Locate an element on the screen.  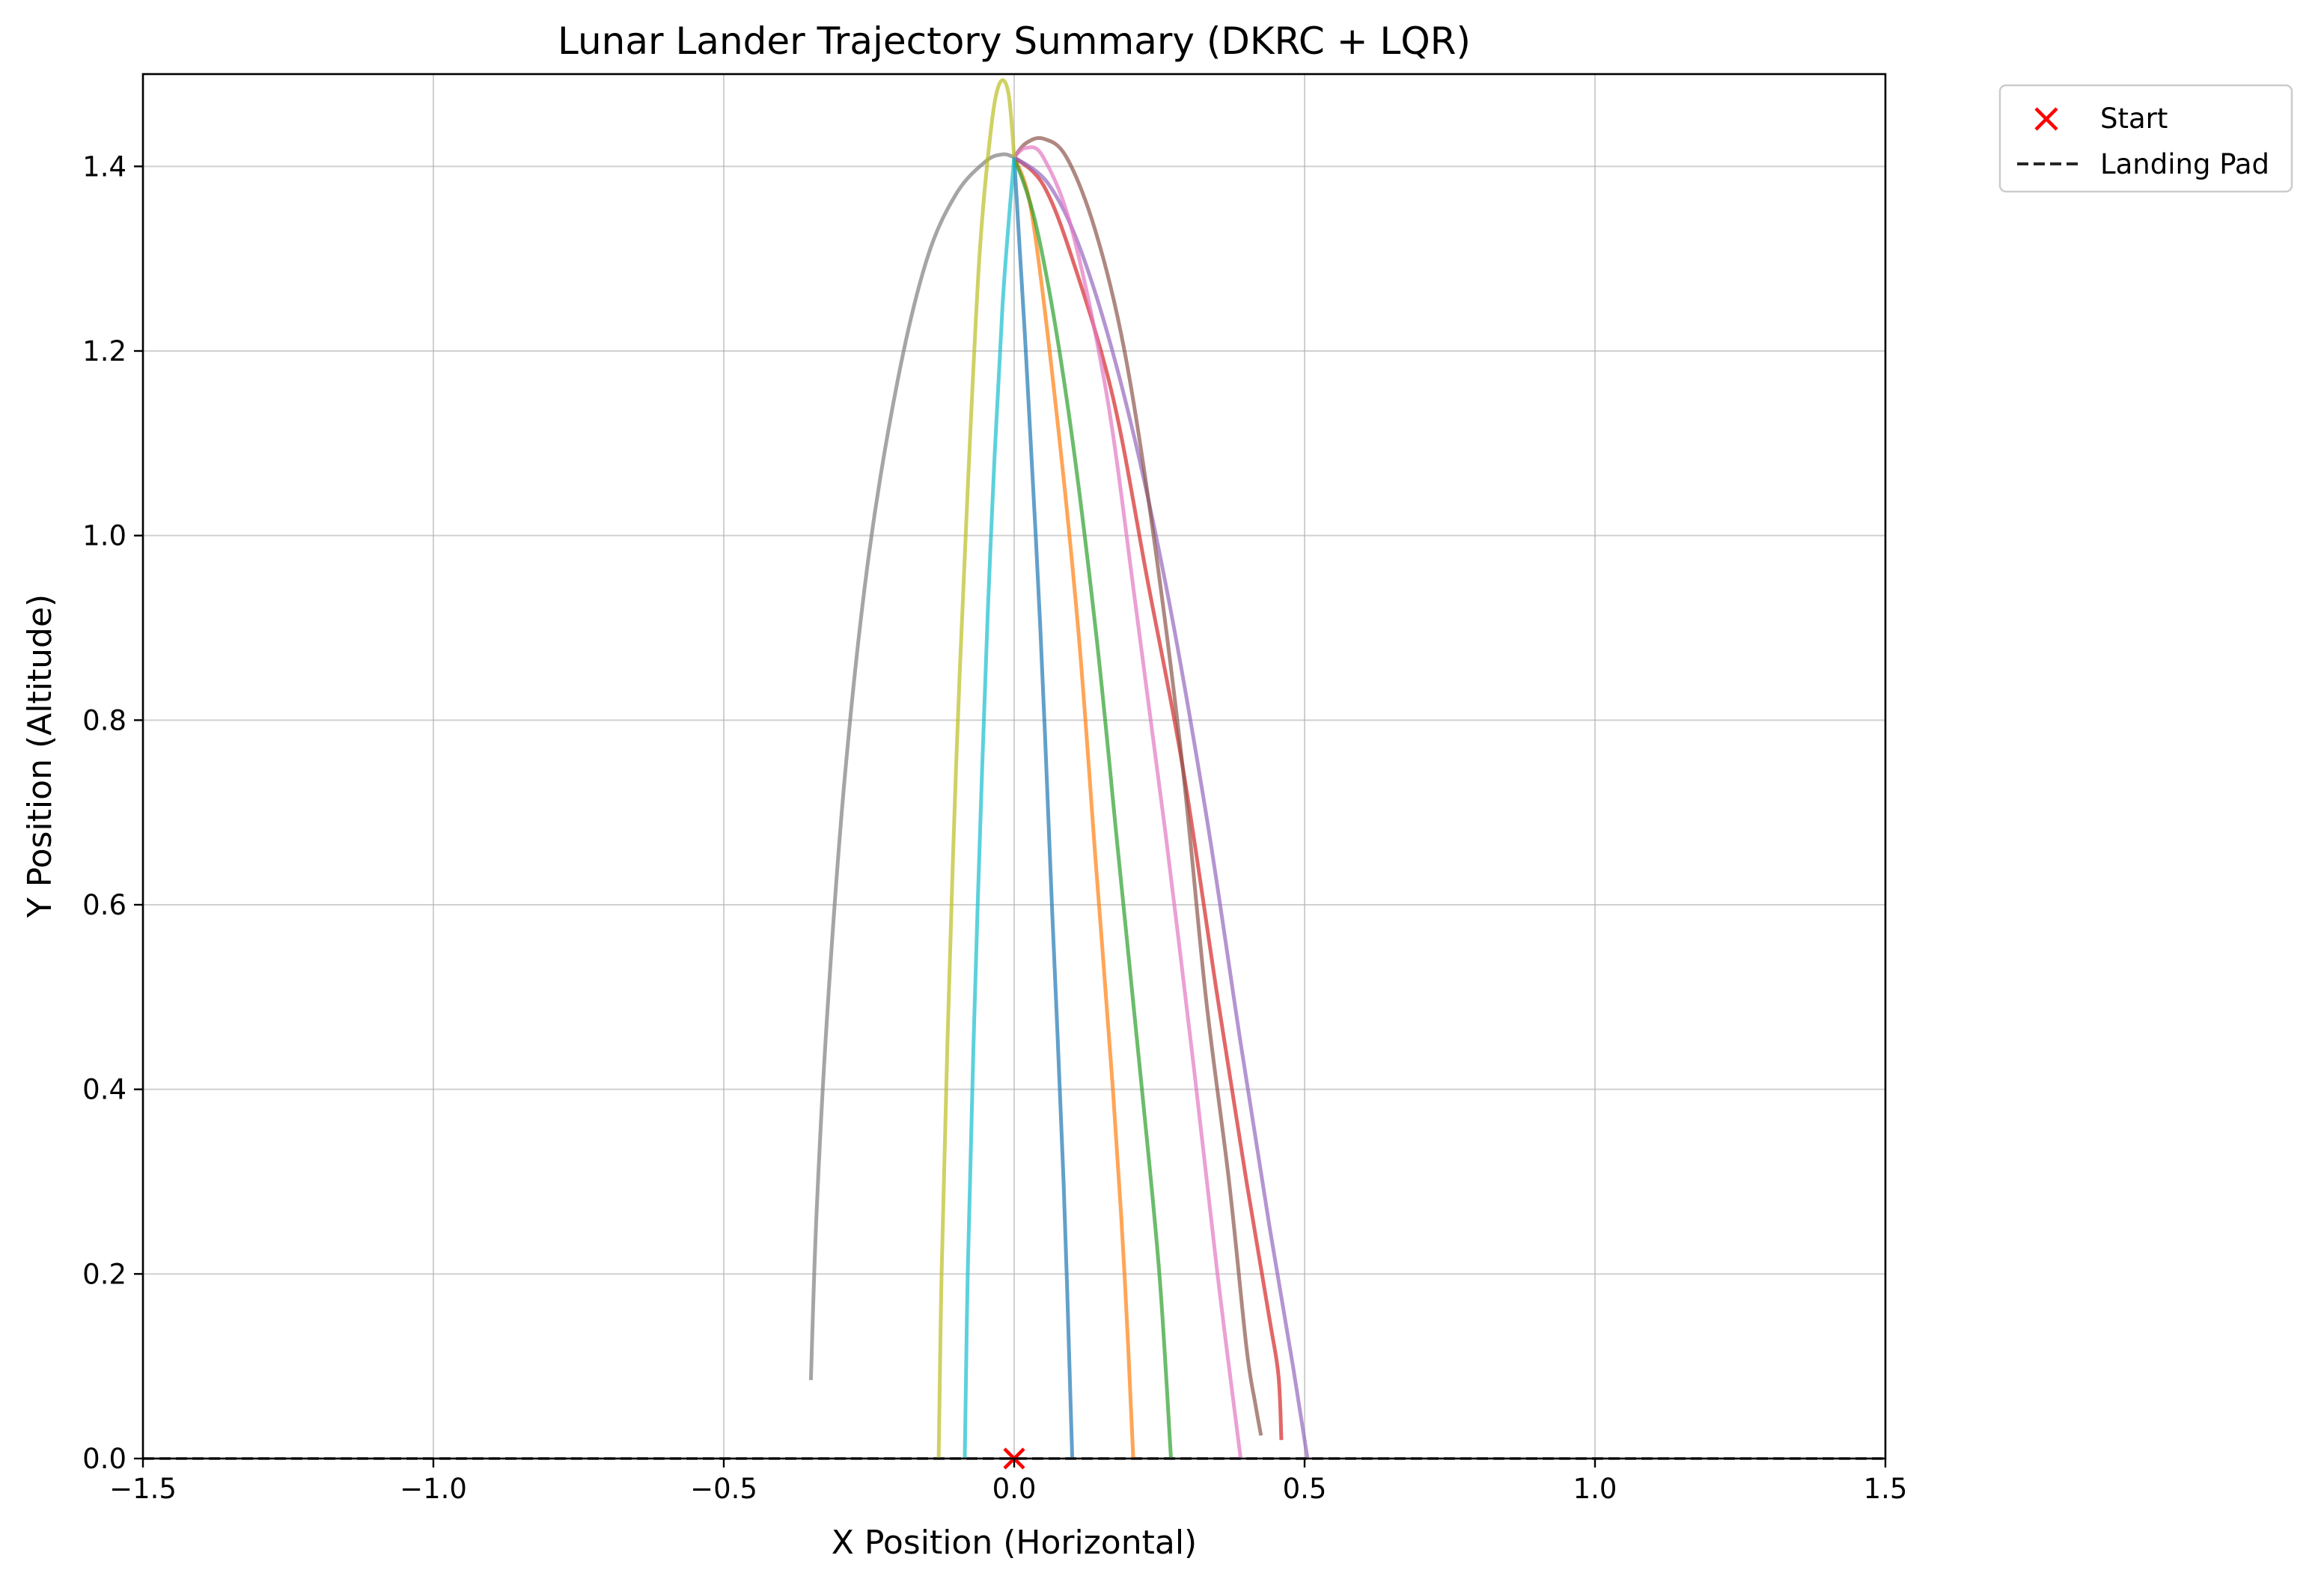
x-tick-label: 0.5 is located at coordinates (1305, 1489).